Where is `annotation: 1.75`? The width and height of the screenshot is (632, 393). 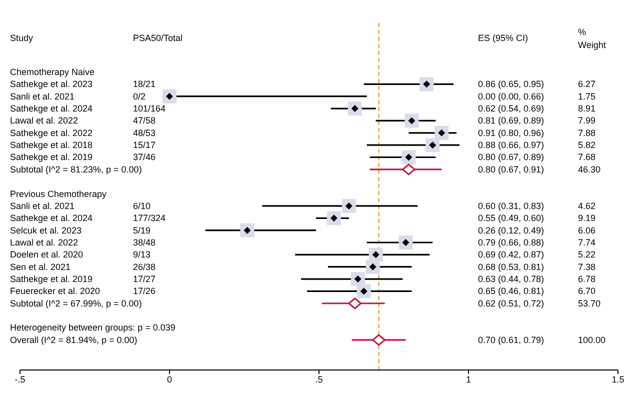
annotation: 1.75 is located at coordinates (587, 96).